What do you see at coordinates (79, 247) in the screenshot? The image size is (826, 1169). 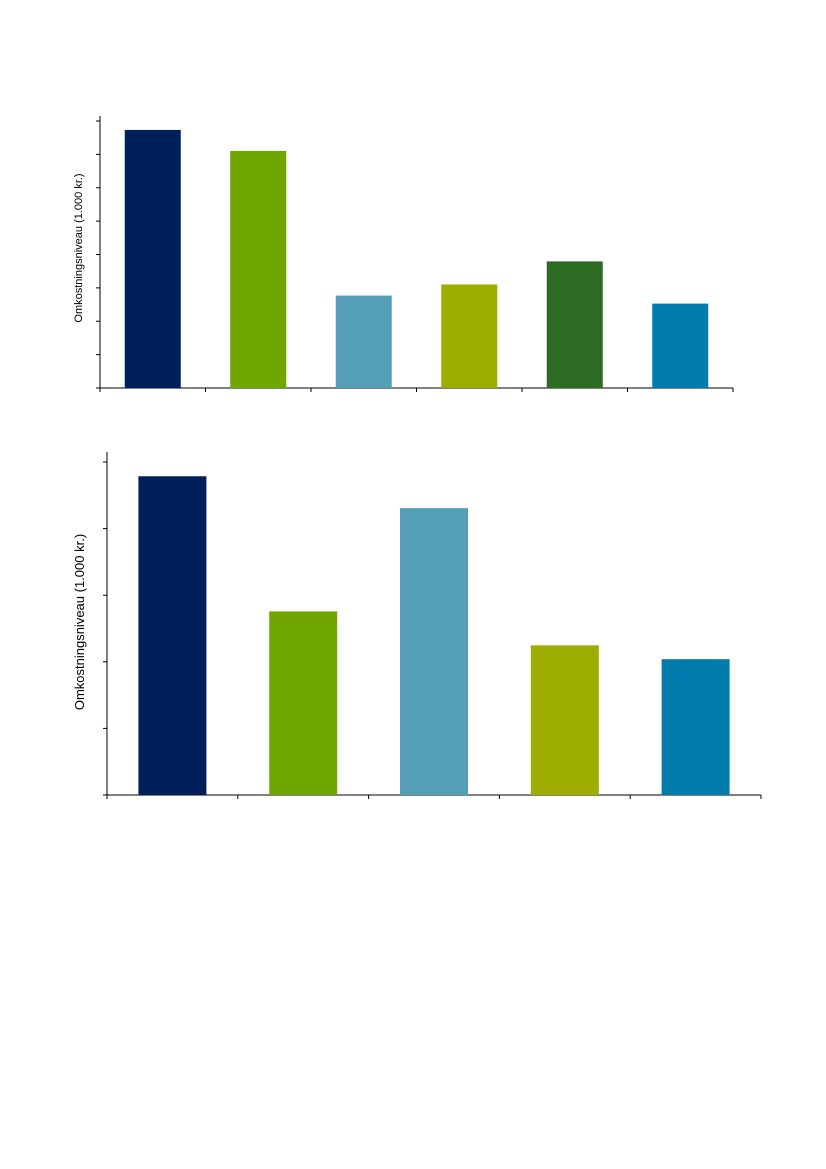 I see `chart-top-y-axis-label: Omkostningsniveau (1.000 kr.)` at bounding box center [79, 247].